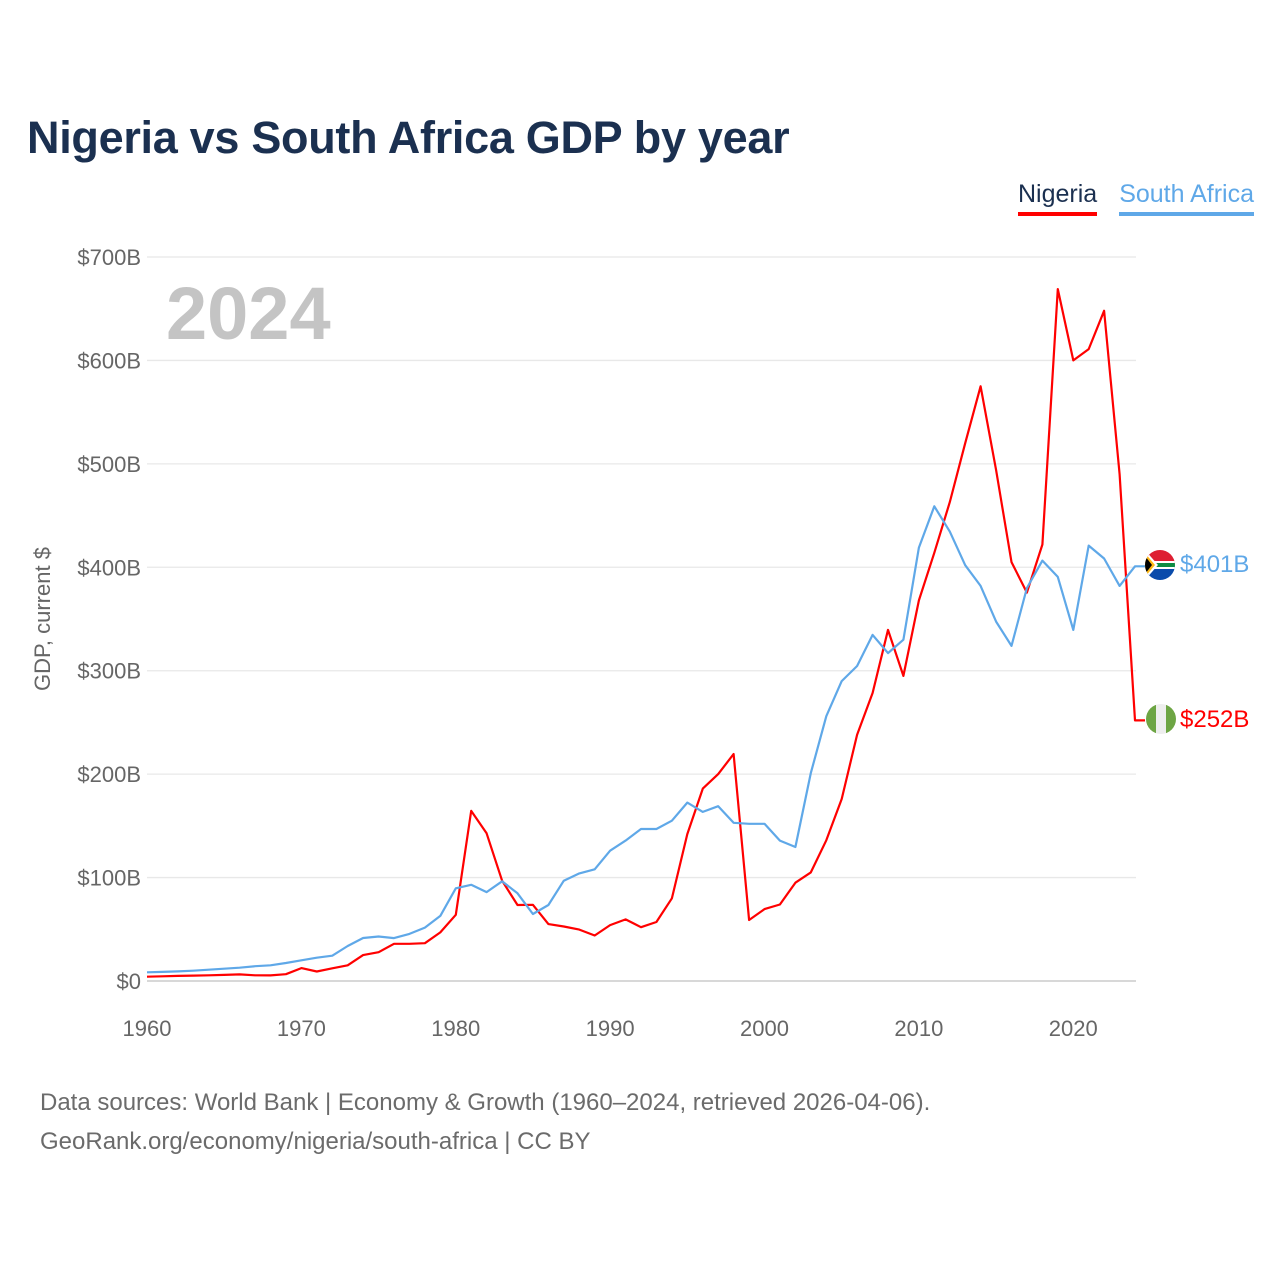  Describe the element at coordinates (408, 137) in the screenshot. I see `chart-title: Nigeria vs South Africa GDP by year` at that location.